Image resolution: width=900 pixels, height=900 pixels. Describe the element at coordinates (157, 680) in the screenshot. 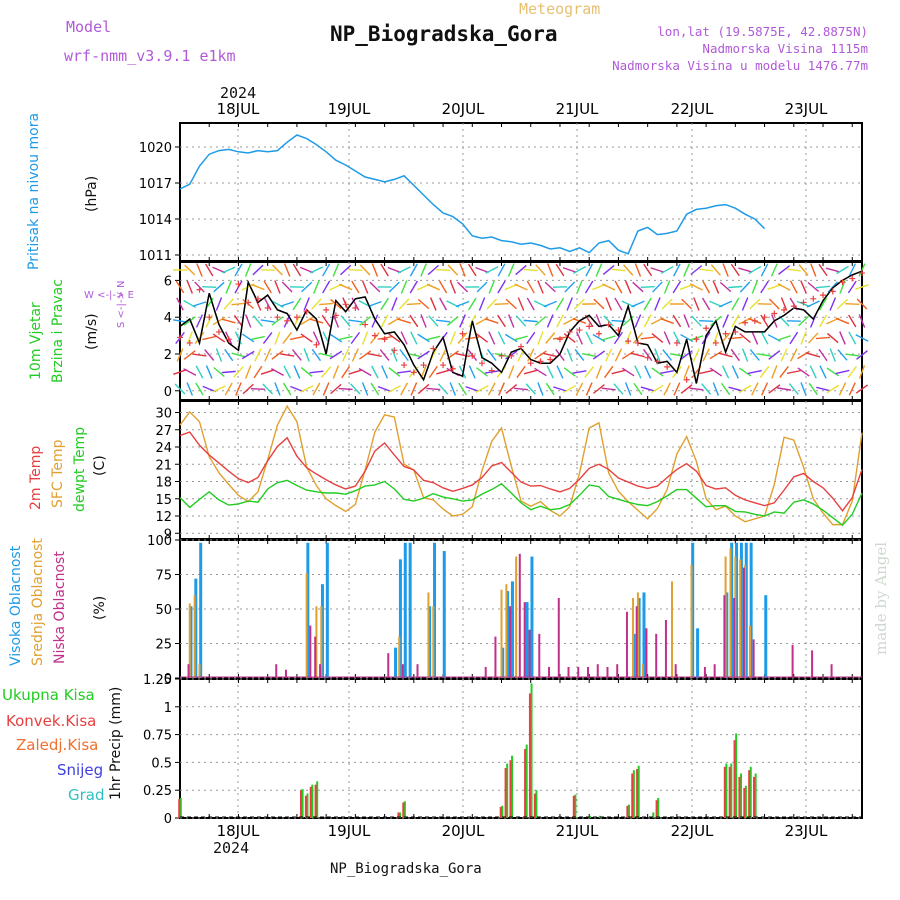

I see `y-tick-label: 1.25` at that location.